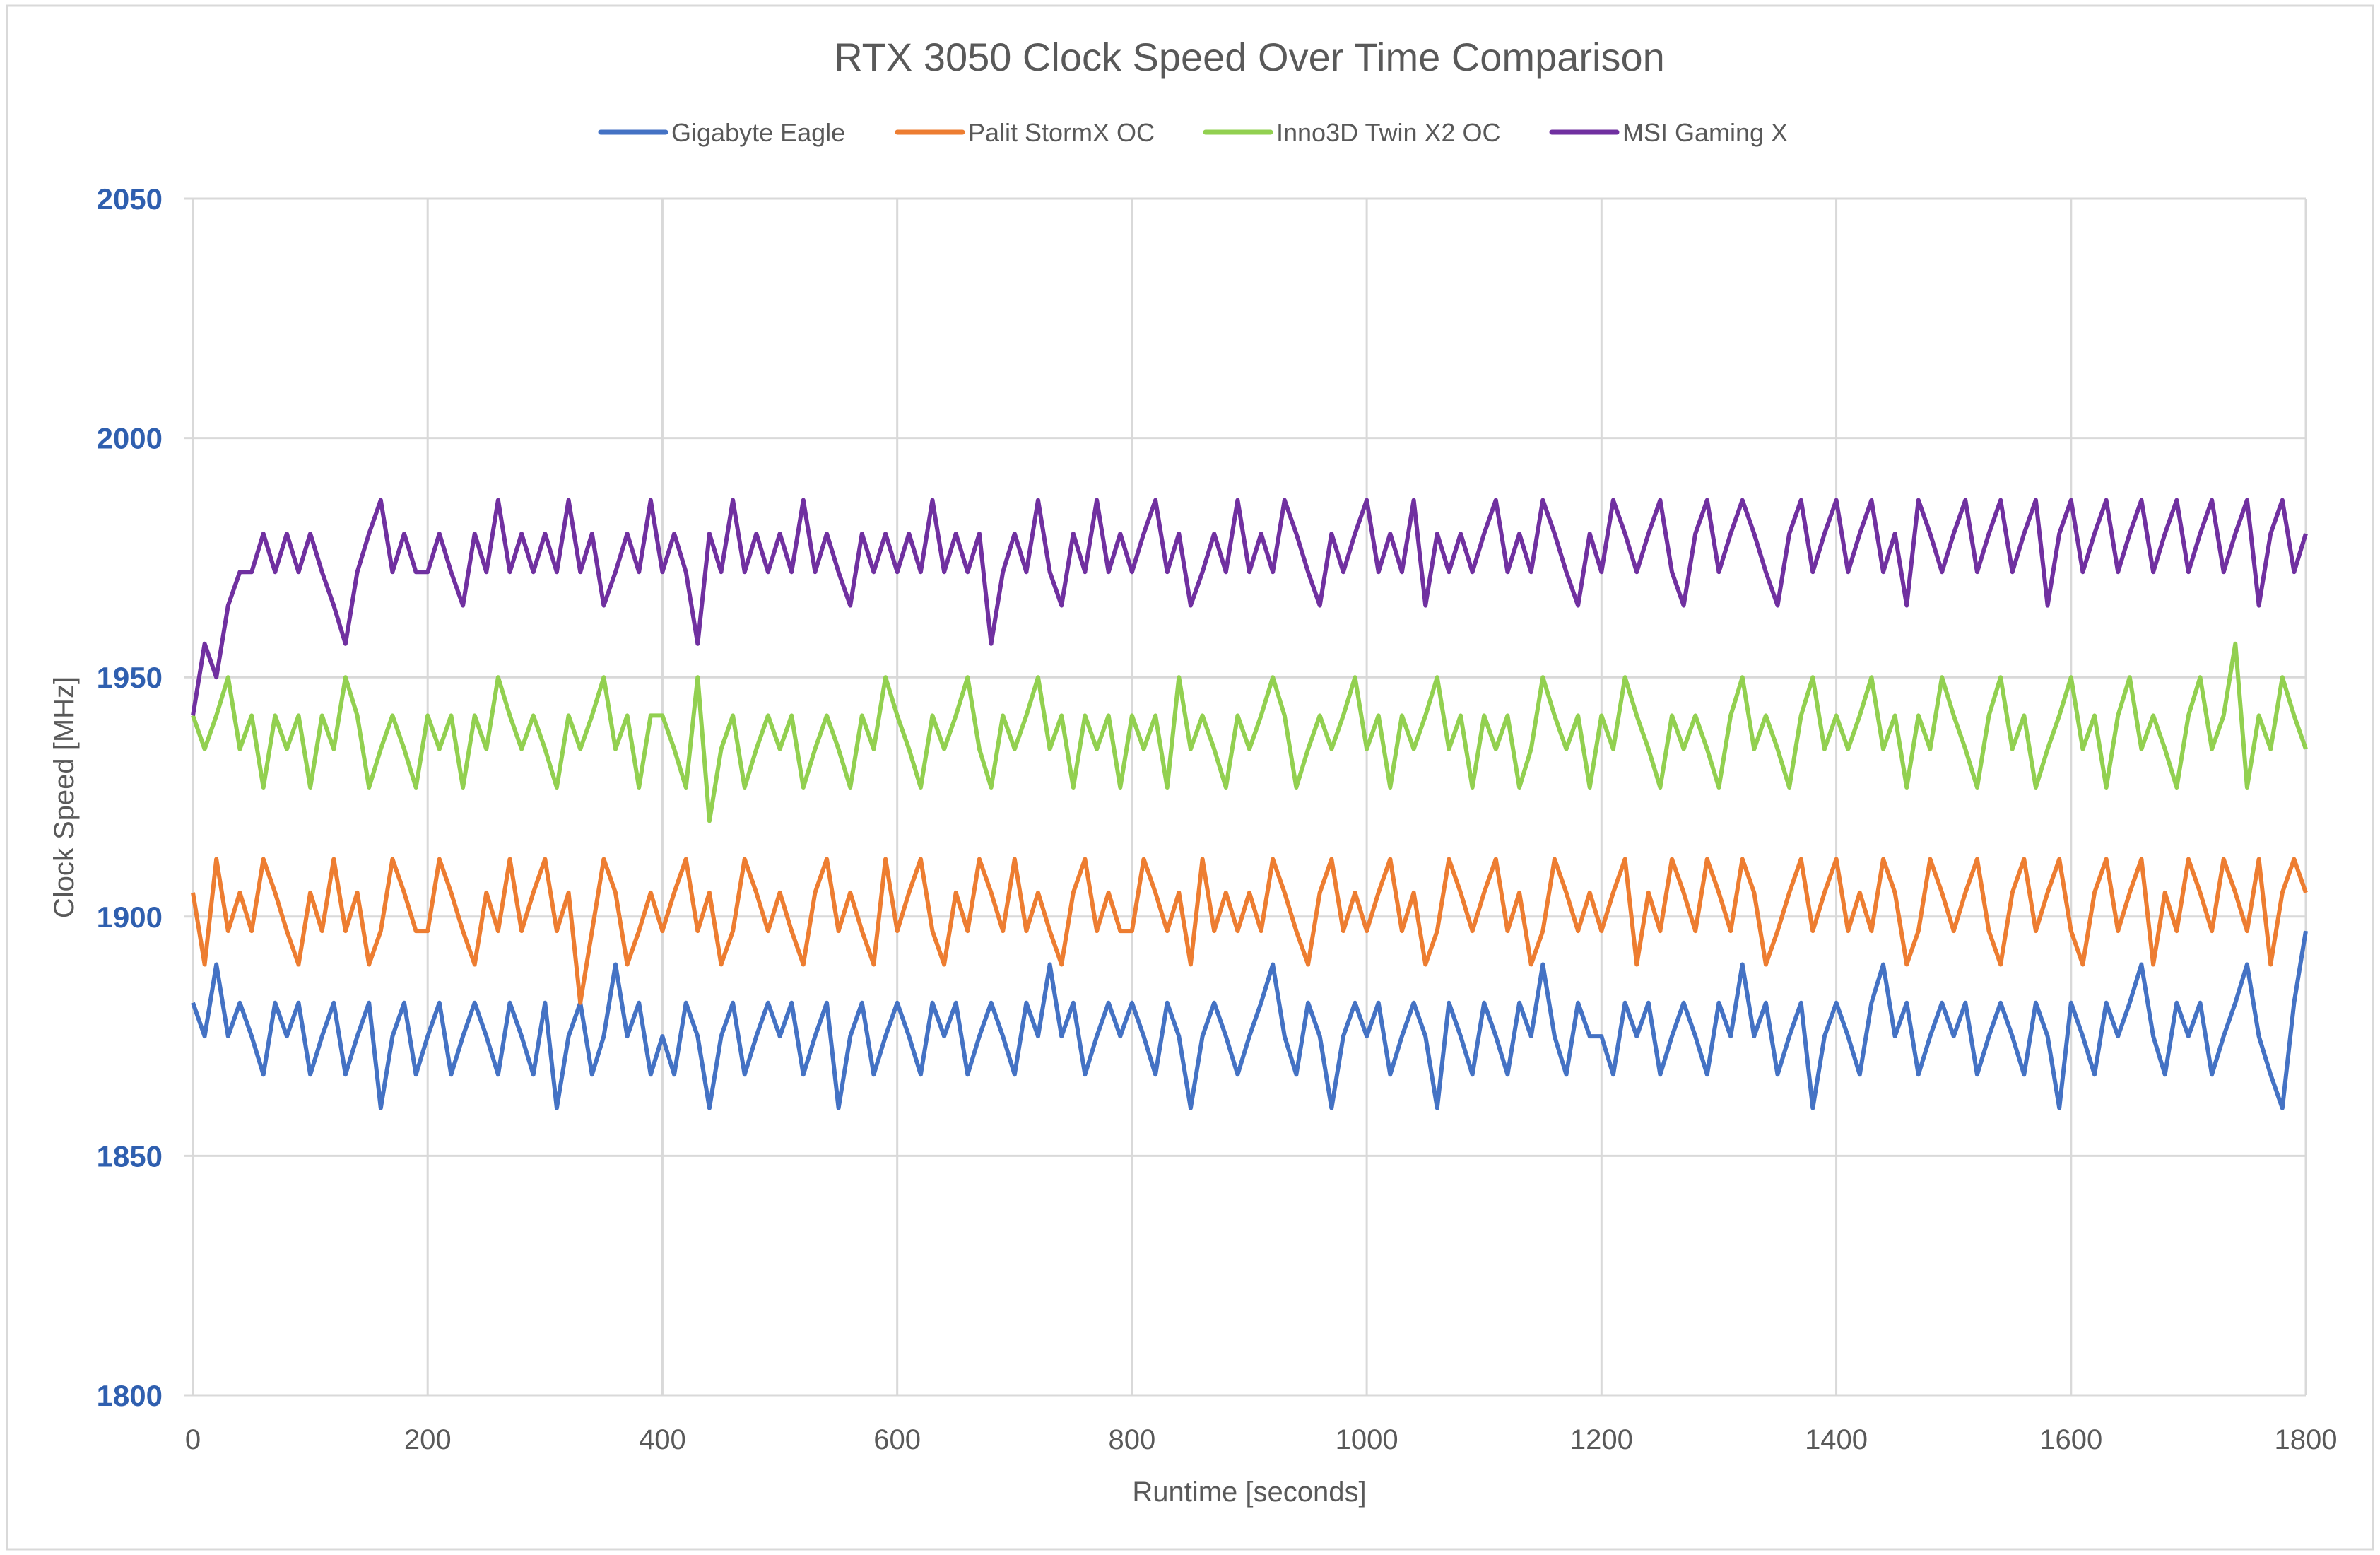  What do you see at coordinates (758, 132) in the screenshot?
I see `legend-label: Gigabyte Eagle` at bounding box center [758, 132].